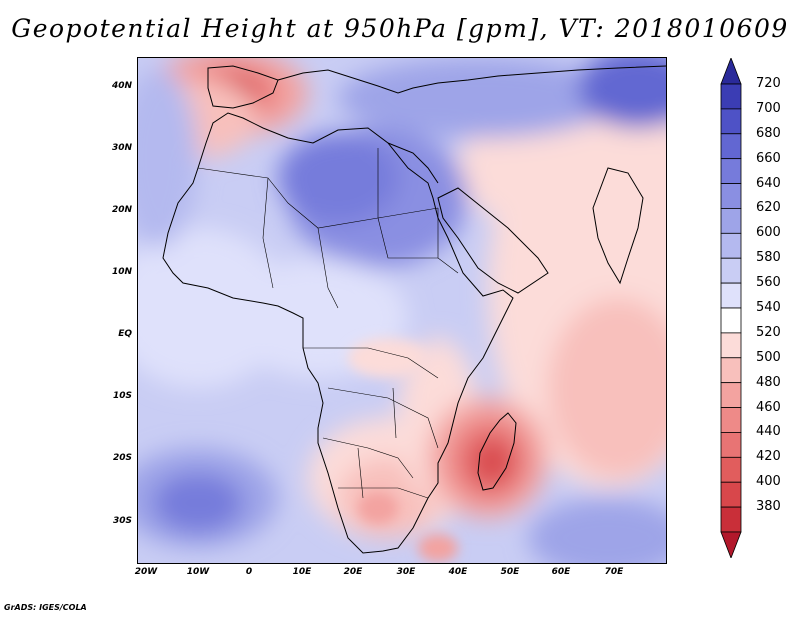 This screenshot has width=800, height=618. I want to click on colorbar-level-label: 660, so click(768, 158).